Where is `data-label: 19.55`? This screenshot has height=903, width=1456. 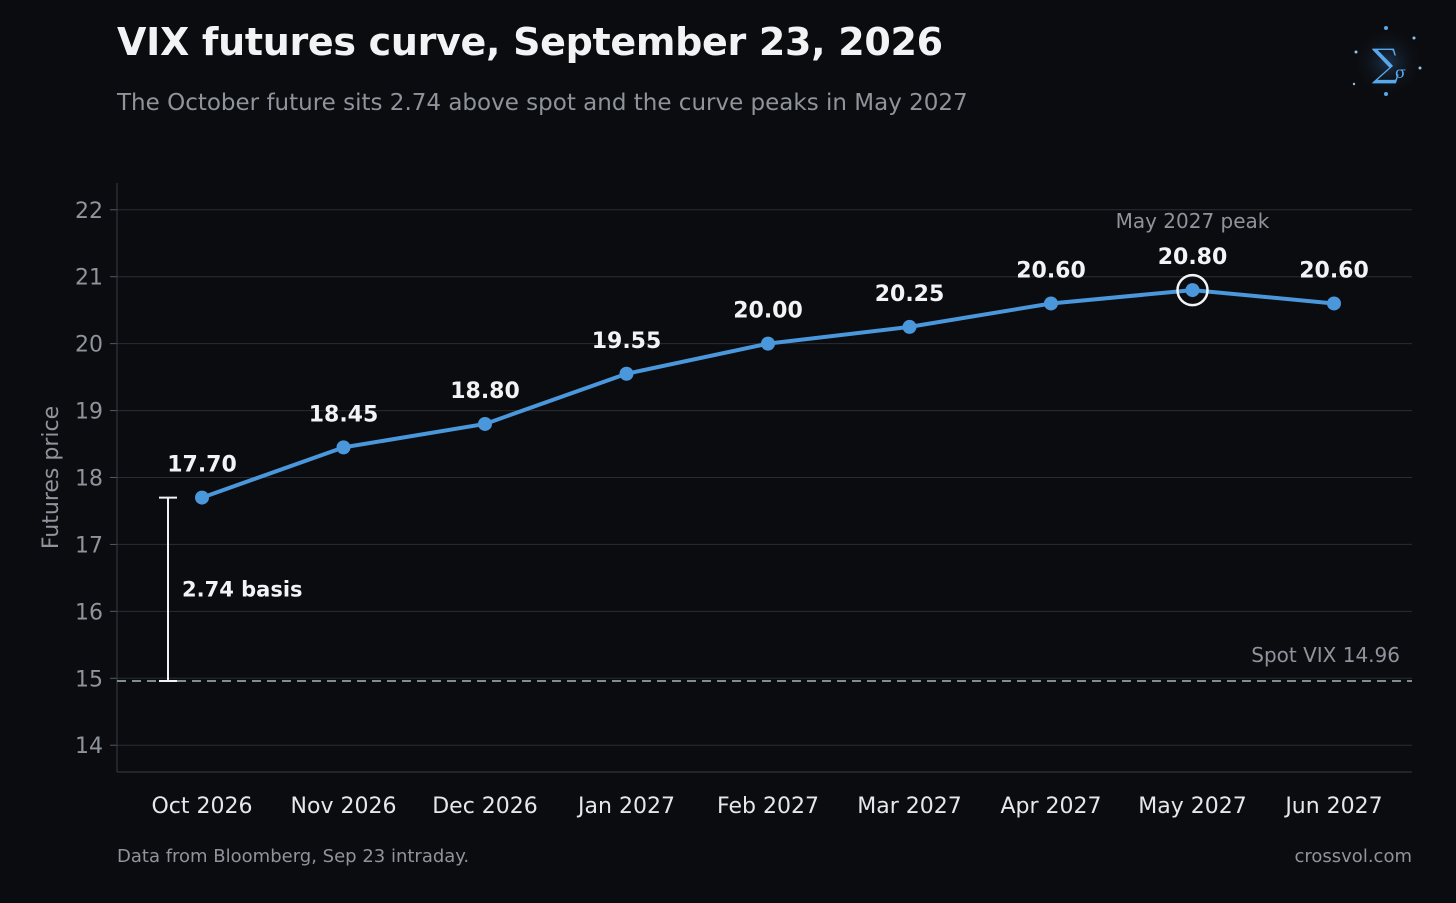
data-label: 19.55 is located at coordinates (627, 341).